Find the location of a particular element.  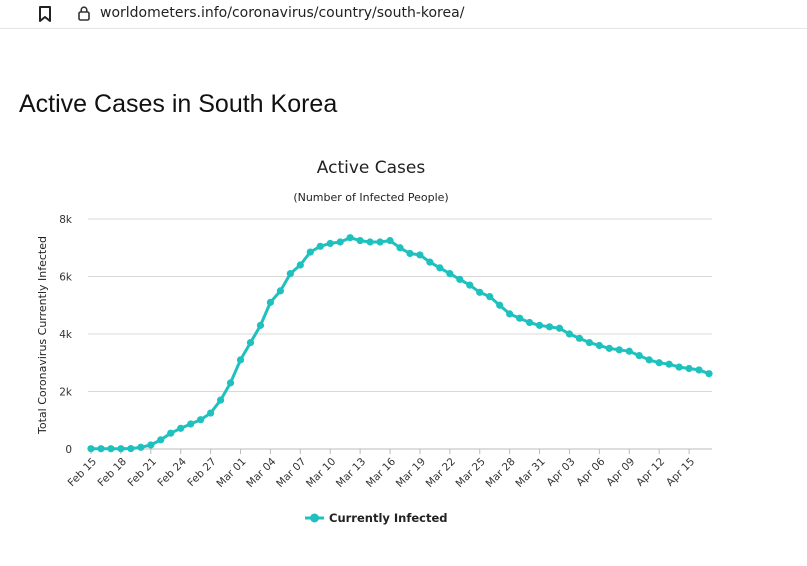

x-tick-label: Mar 16 is located at coordinates (381, 472).